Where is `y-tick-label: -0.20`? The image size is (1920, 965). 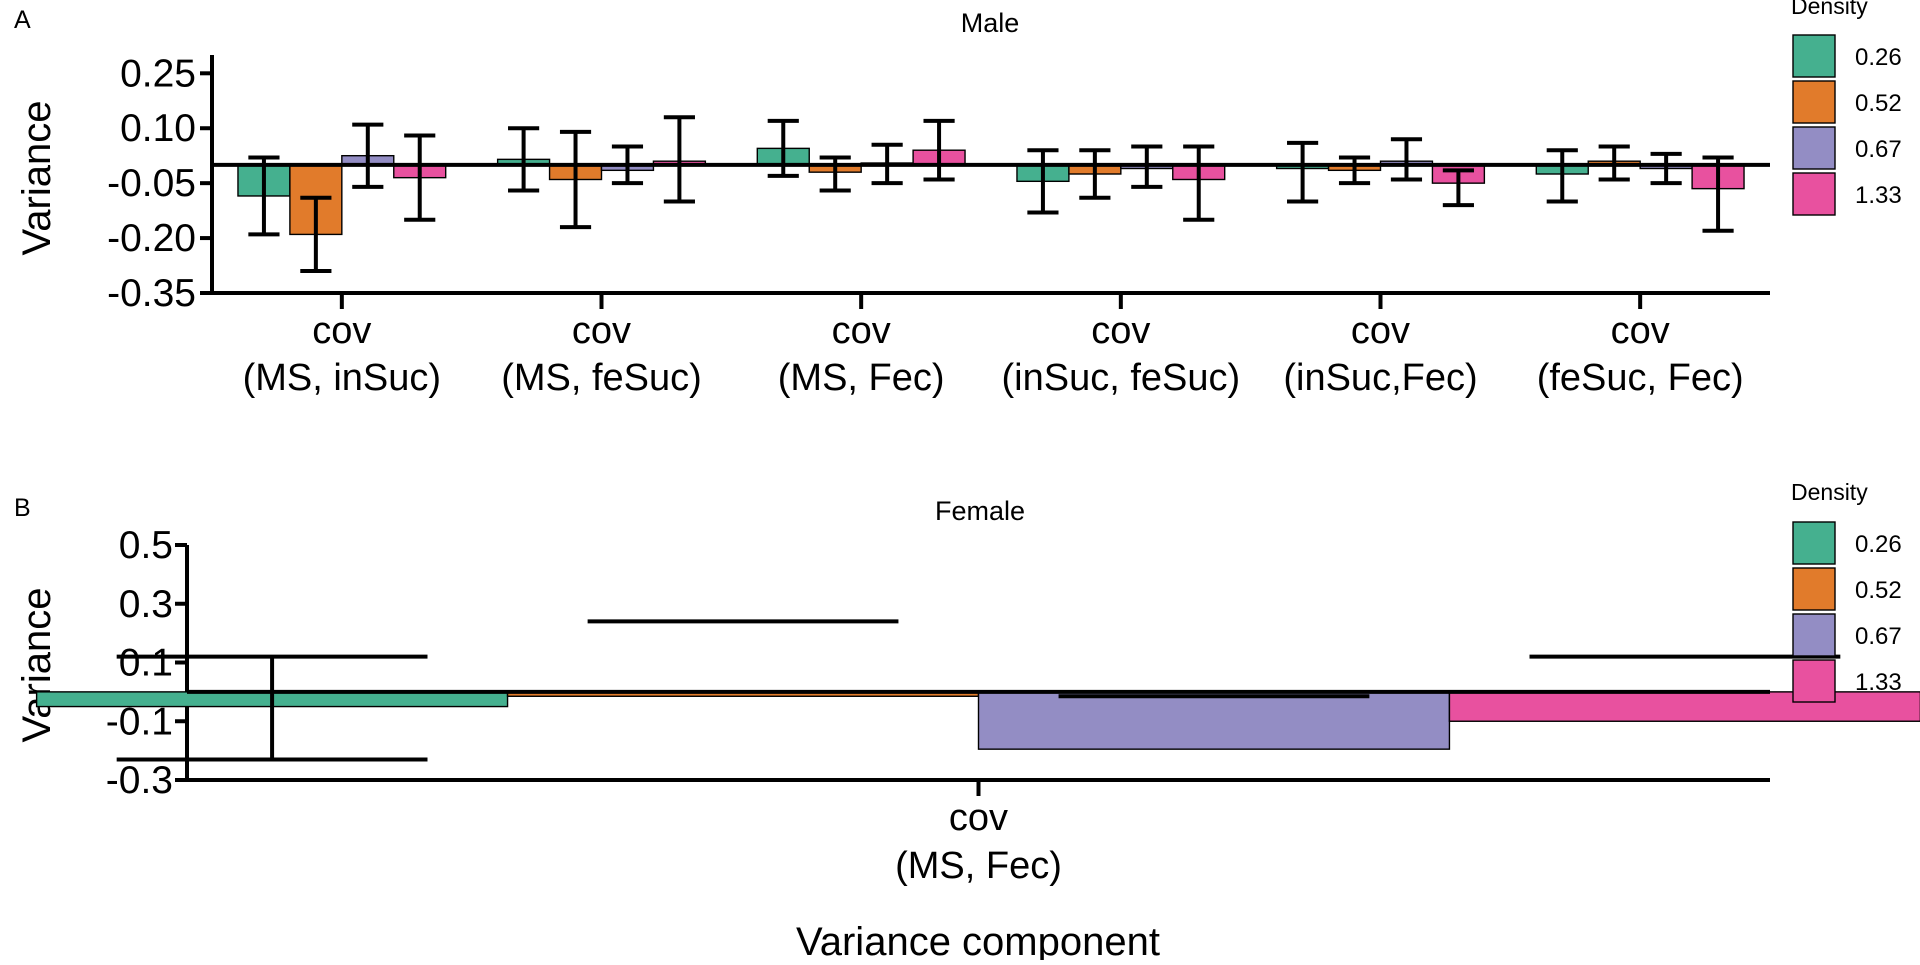
y-tick-label: -0.20 is located at coordinates (151, 238).